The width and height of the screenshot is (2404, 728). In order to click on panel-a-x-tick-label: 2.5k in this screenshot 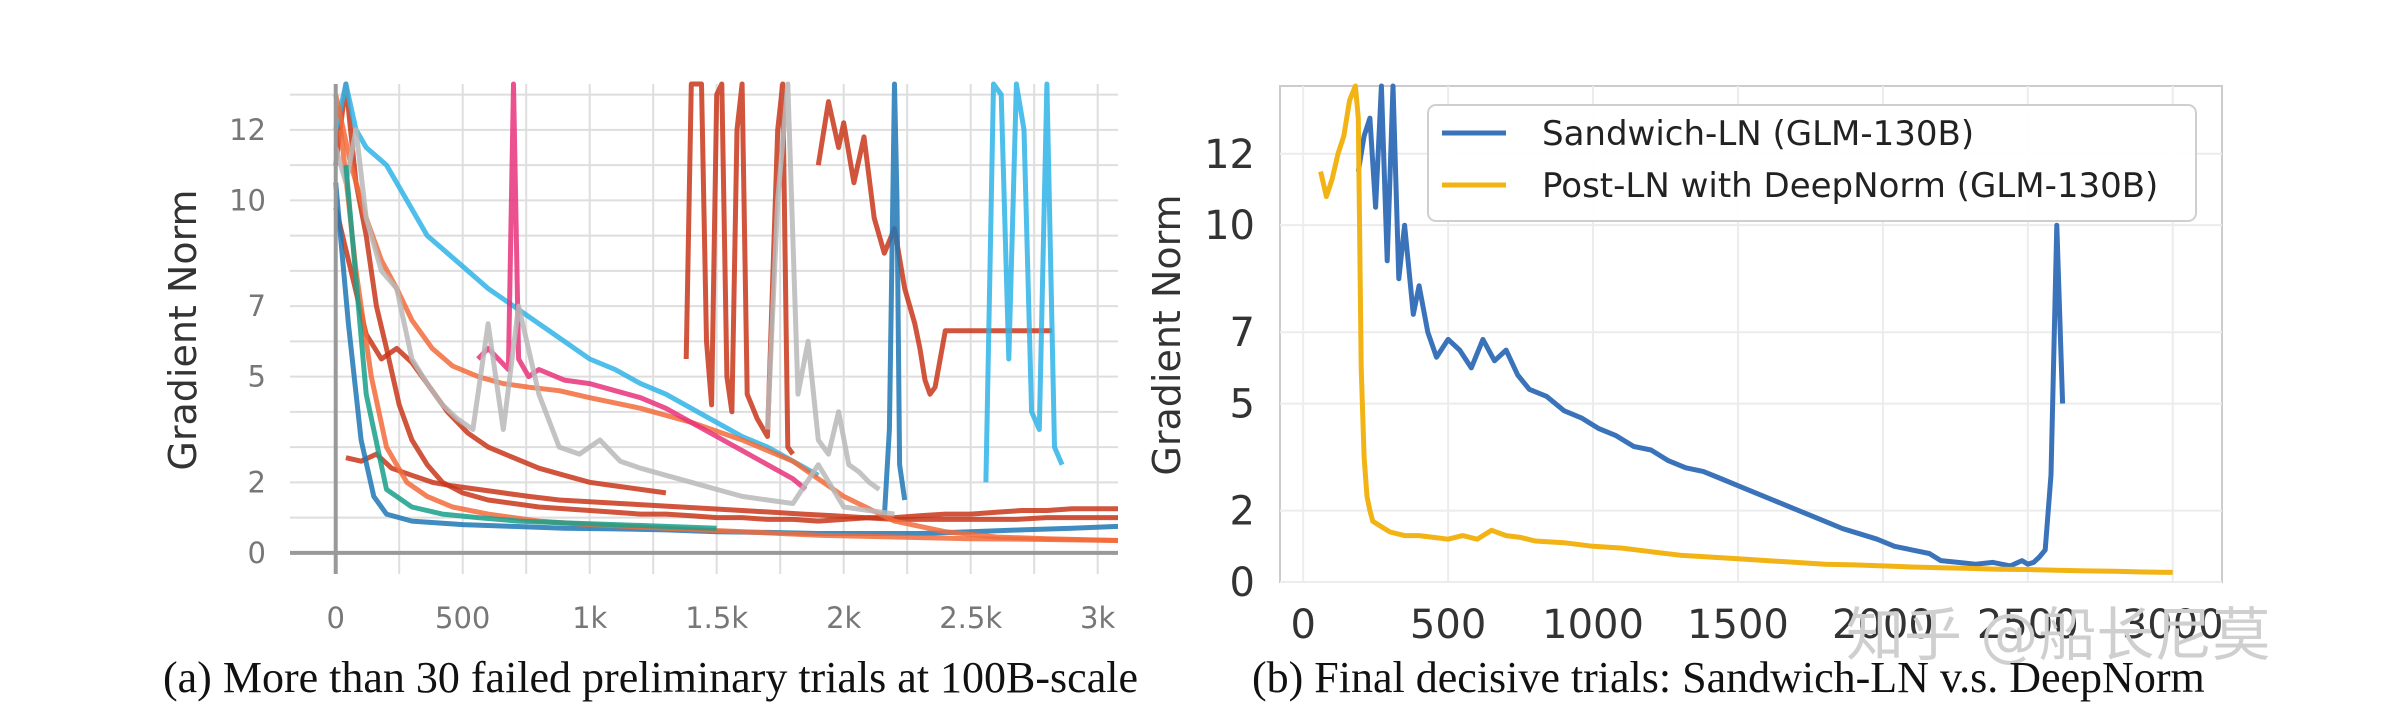, I will do `click(970, 618)`.